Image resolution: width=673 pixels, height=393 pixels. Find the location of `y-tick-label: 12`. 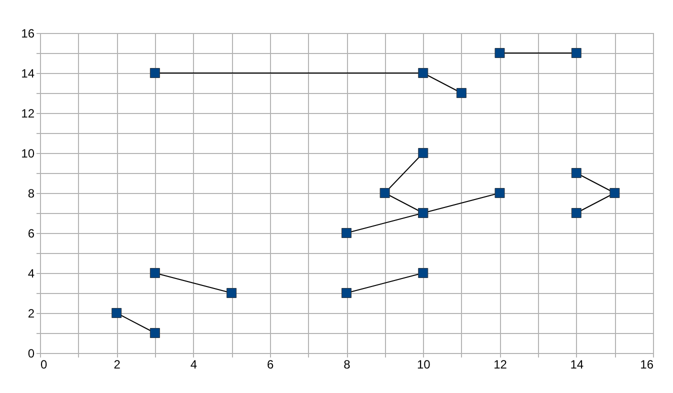

y-tick-label: 12 is located at coordinates (28, 113).